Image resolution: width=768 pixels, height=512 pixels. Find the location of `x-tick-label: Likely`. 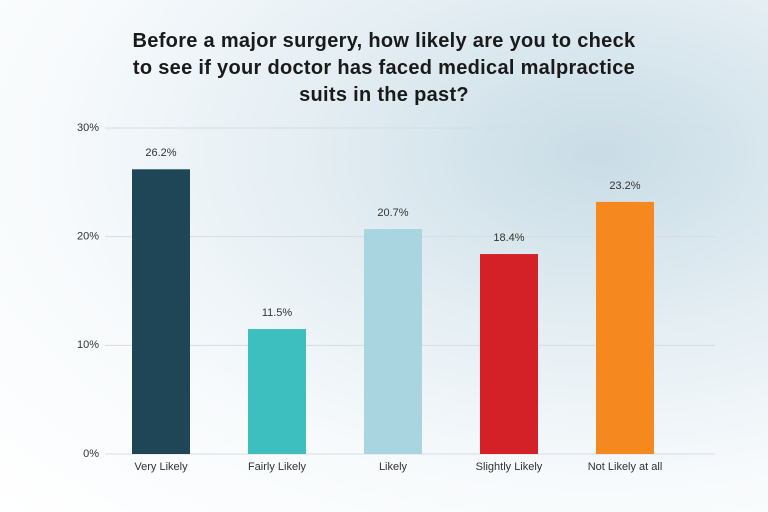

x-tick-label: Likely is located at coordinates (393, 467).